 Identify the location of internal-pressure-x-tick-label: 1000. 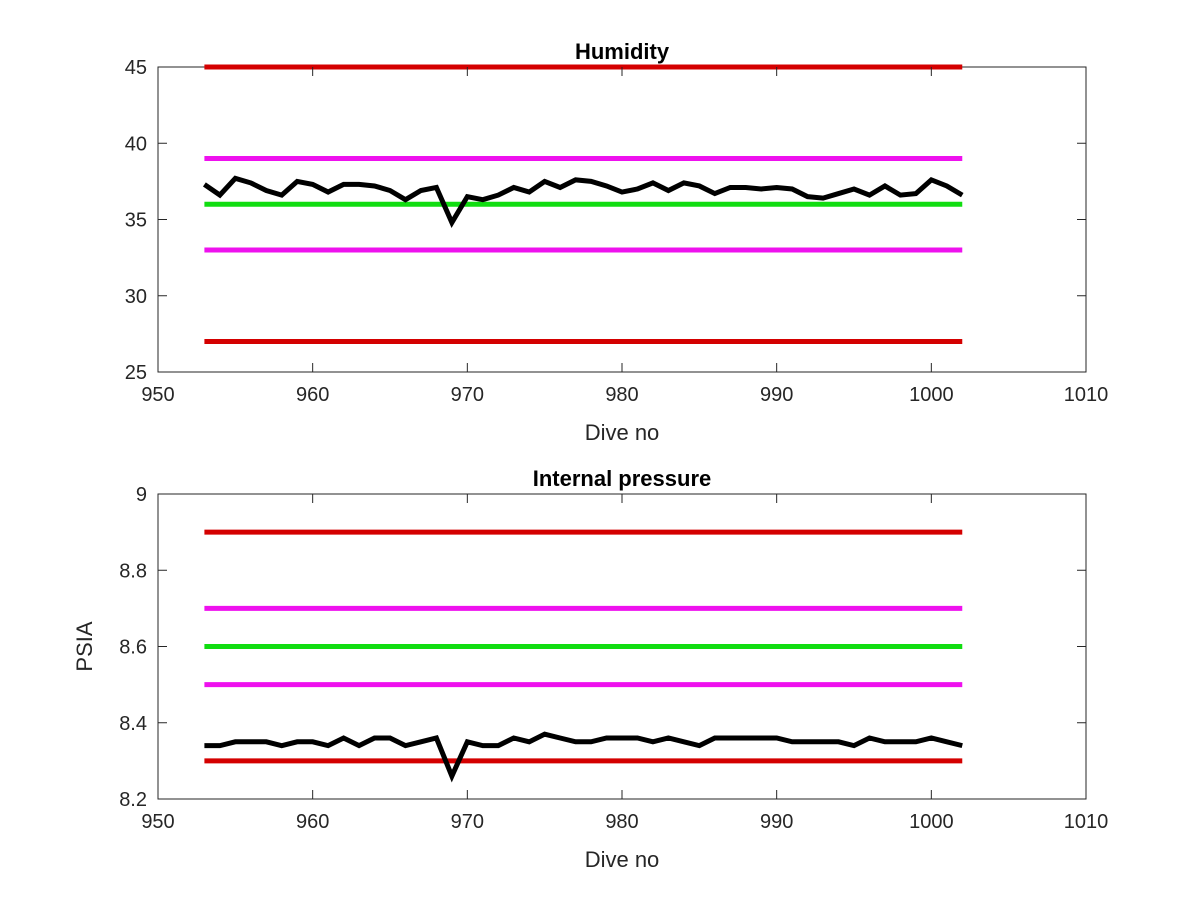
(931, 822).